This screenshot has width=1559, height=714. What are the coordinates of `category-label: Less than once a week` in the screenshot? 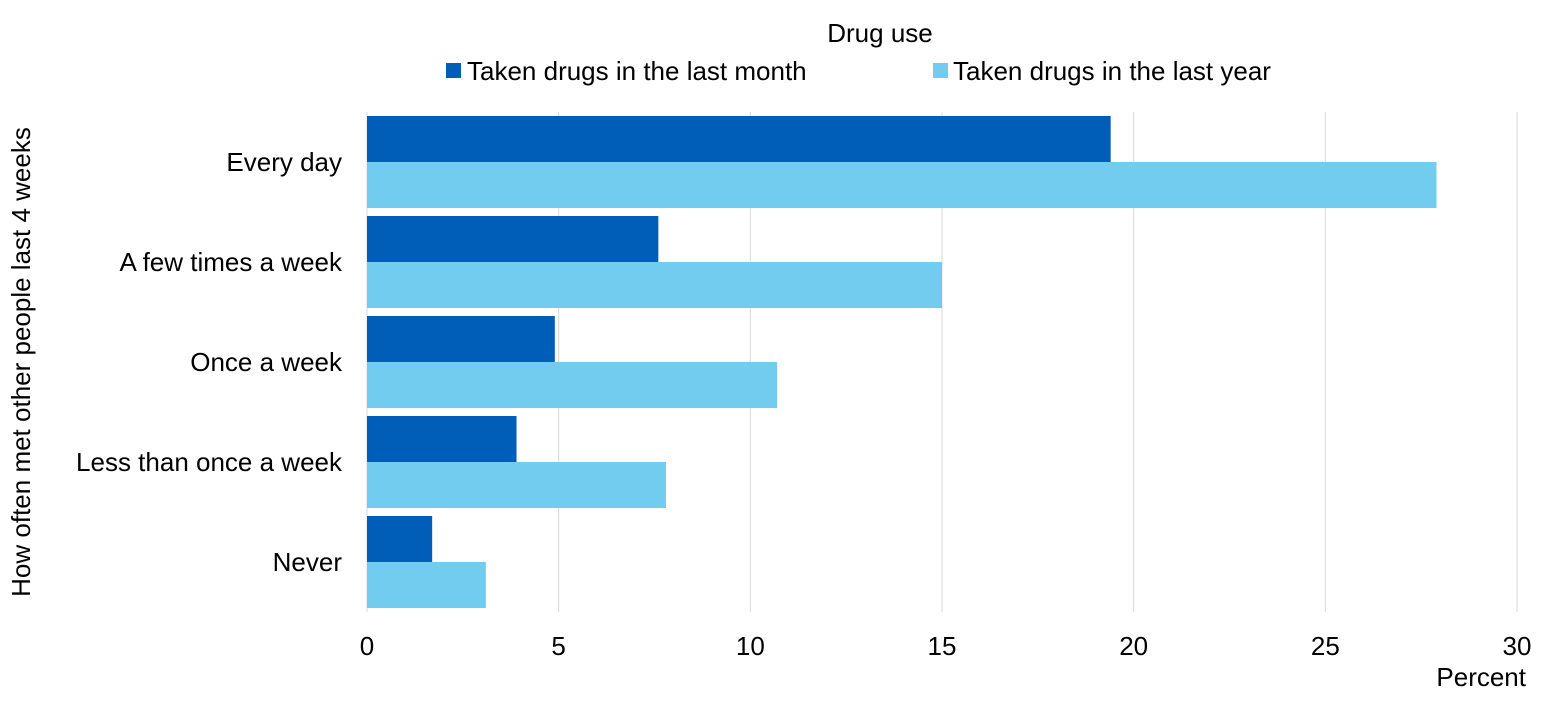 It's located at (209, 462).